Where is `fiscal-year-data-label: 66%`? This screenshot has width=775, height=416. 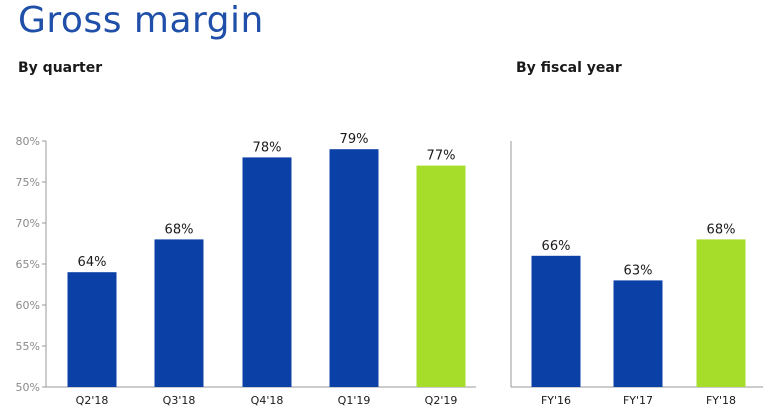 fiscal-year-data-label: 66% is located at coordinates (556, 246).